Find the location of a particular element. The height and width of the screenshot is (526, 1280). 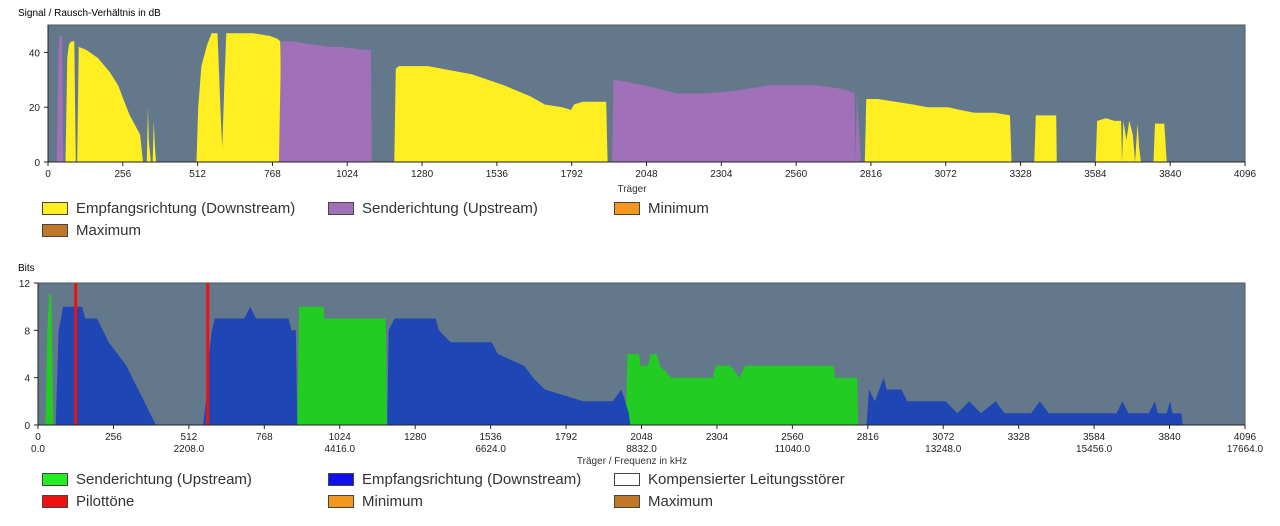

y-tick-label: 4 is located at coordinates (27, 379).